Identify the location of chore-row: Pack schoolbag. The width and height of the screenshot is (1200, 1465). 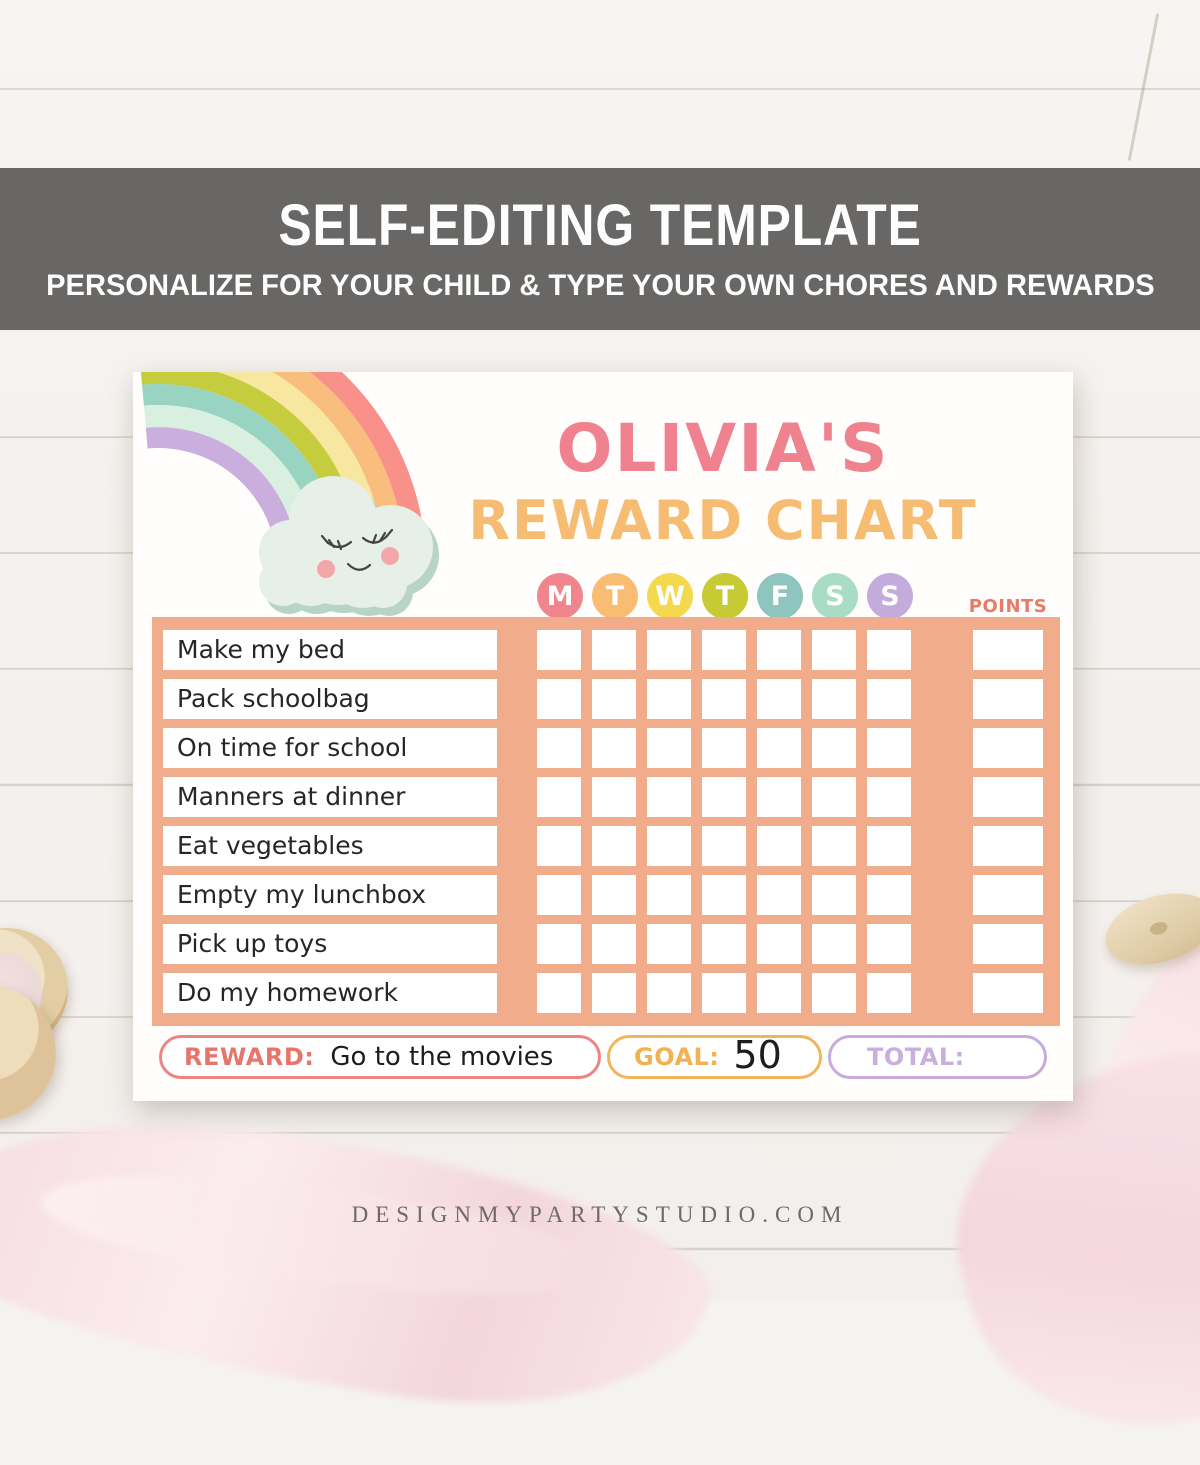
(603, 699).